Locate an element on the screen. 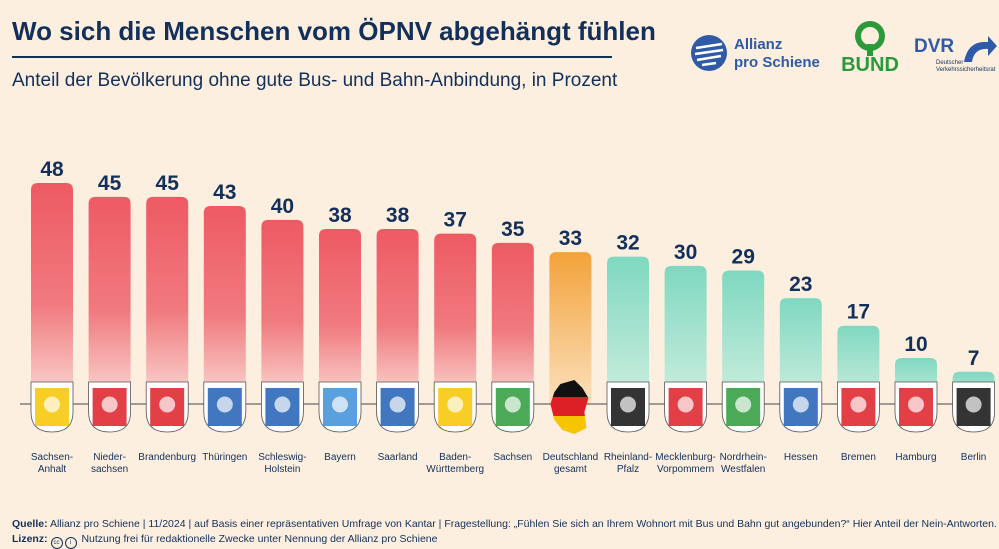 The width and height of the screenshot is (999, 549). footer-license-label: Lizenz: is located at coordinates (30, 539).